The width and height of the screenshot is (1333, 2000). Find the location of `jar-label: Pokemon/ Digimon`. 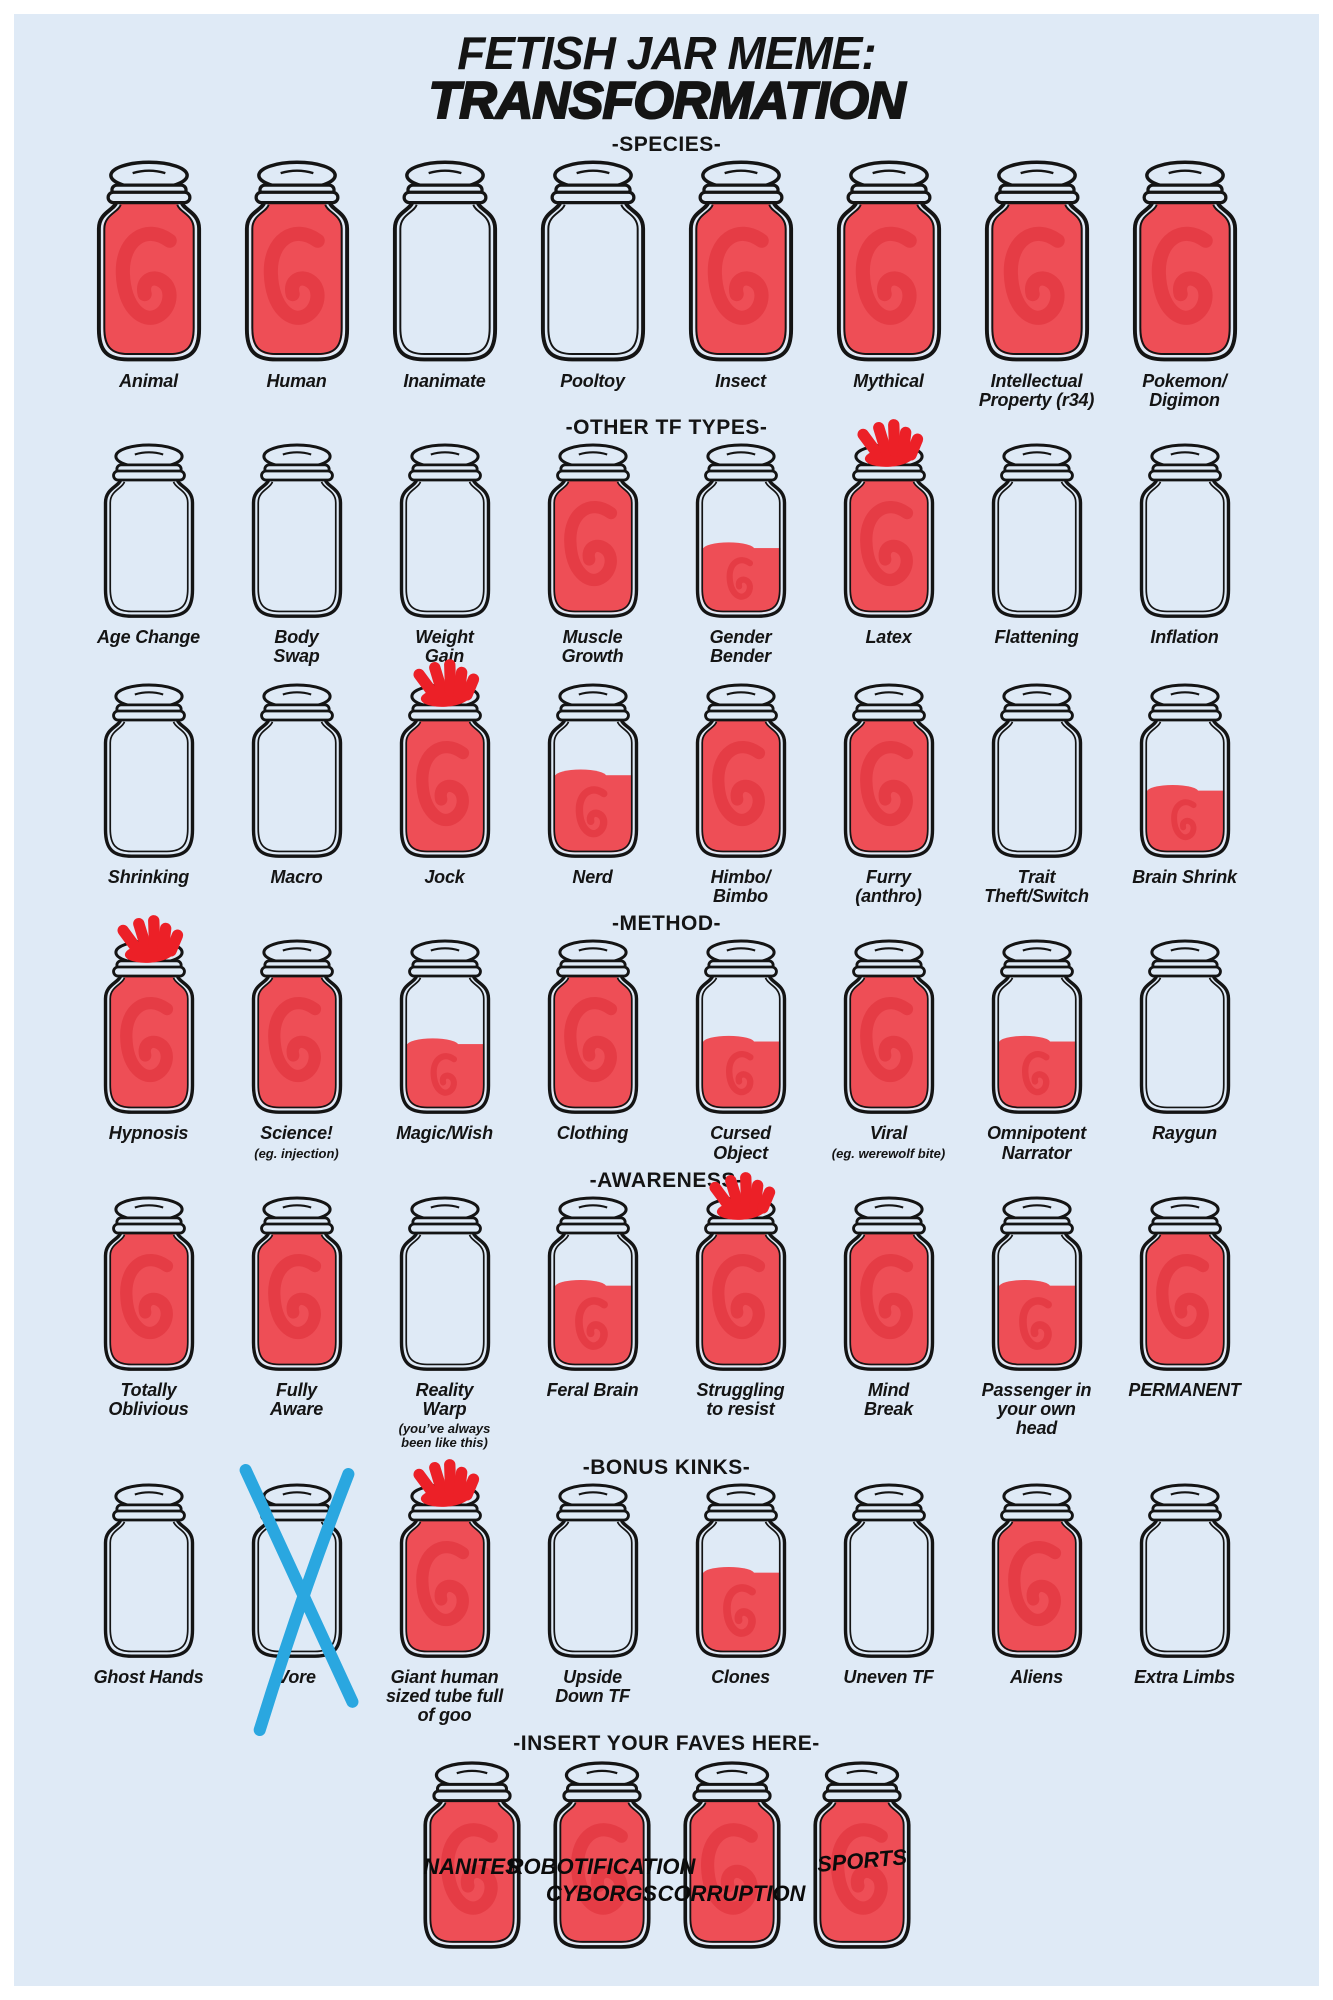

jar-label: Pokemon/ Digimon is located at coordinates (1184, 390).